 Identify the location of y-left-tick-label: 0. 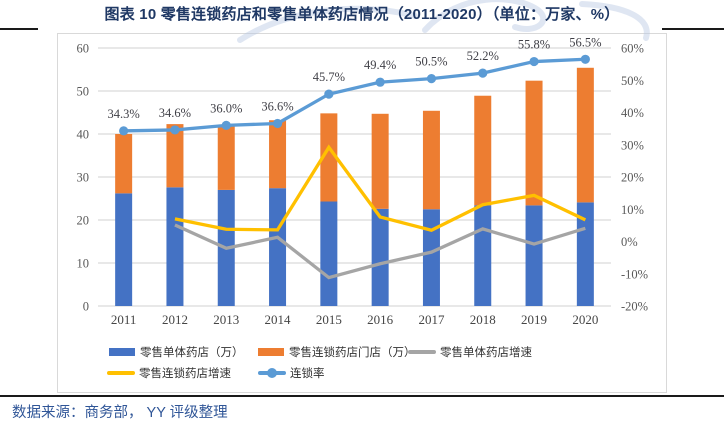
(86, 307).